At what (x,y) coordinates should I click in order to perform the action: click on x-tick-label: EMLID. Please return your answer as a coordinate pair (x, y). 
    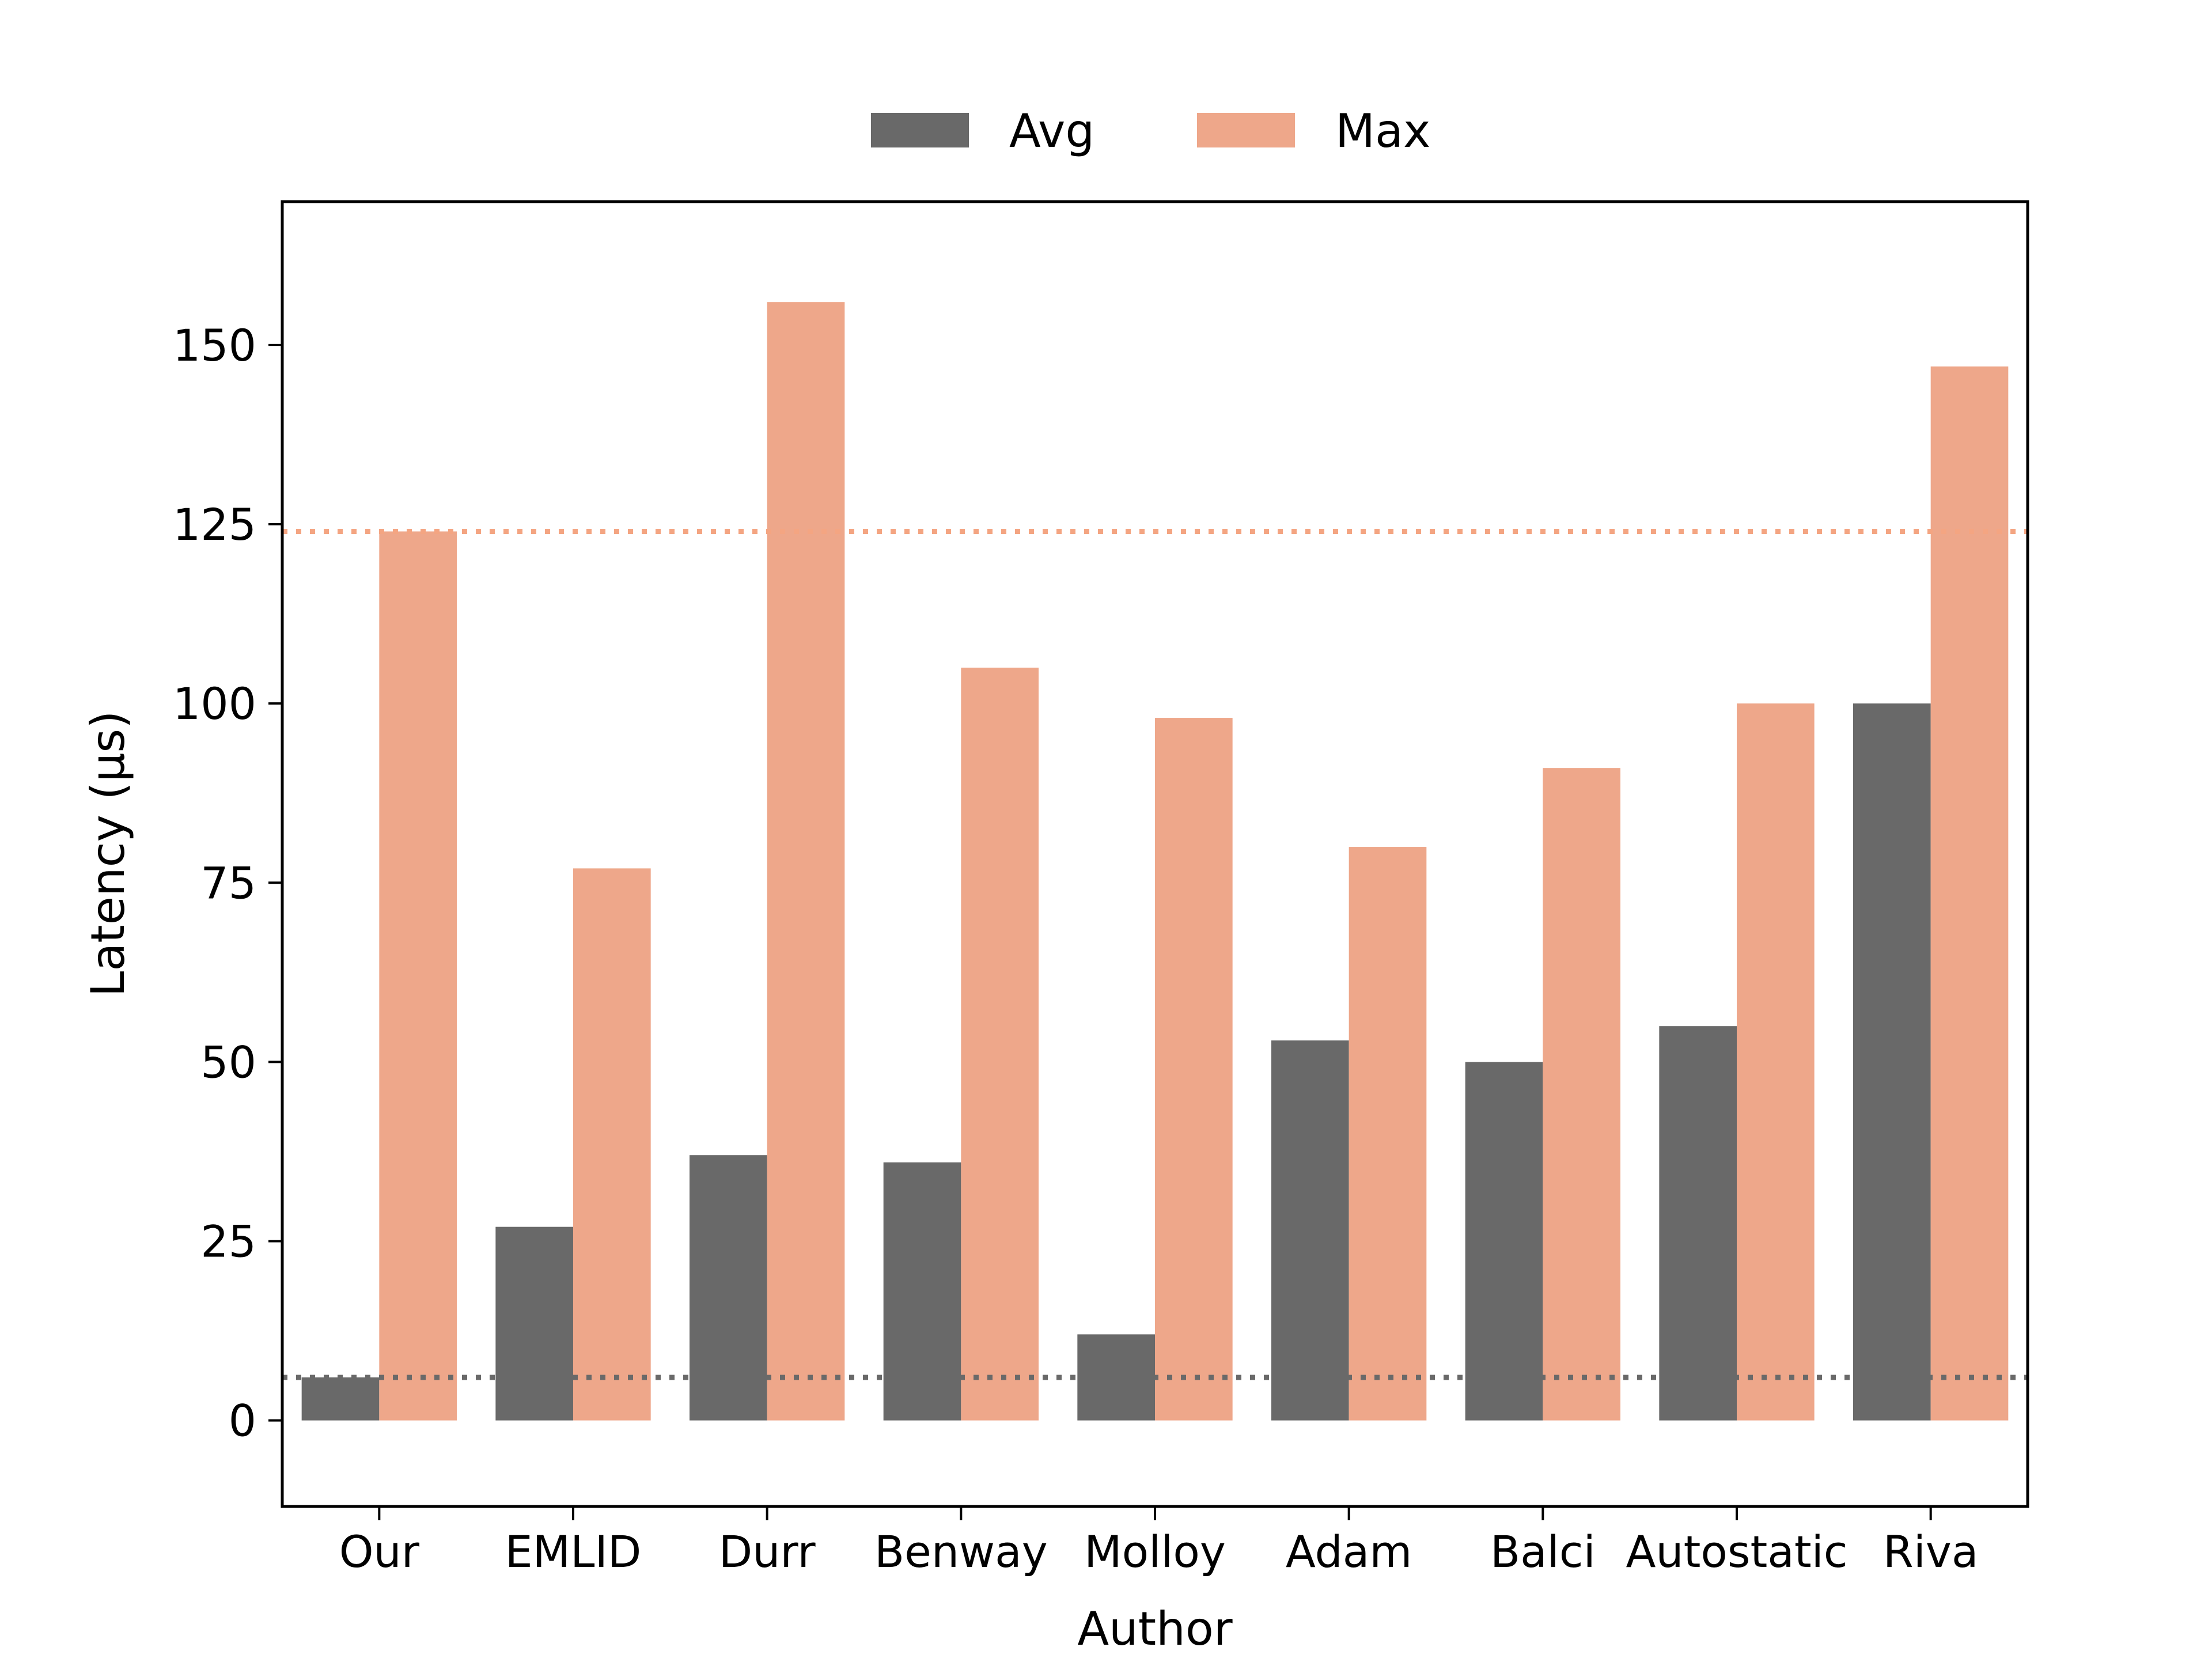
    Looking at the image, I should click on (573, 1552).